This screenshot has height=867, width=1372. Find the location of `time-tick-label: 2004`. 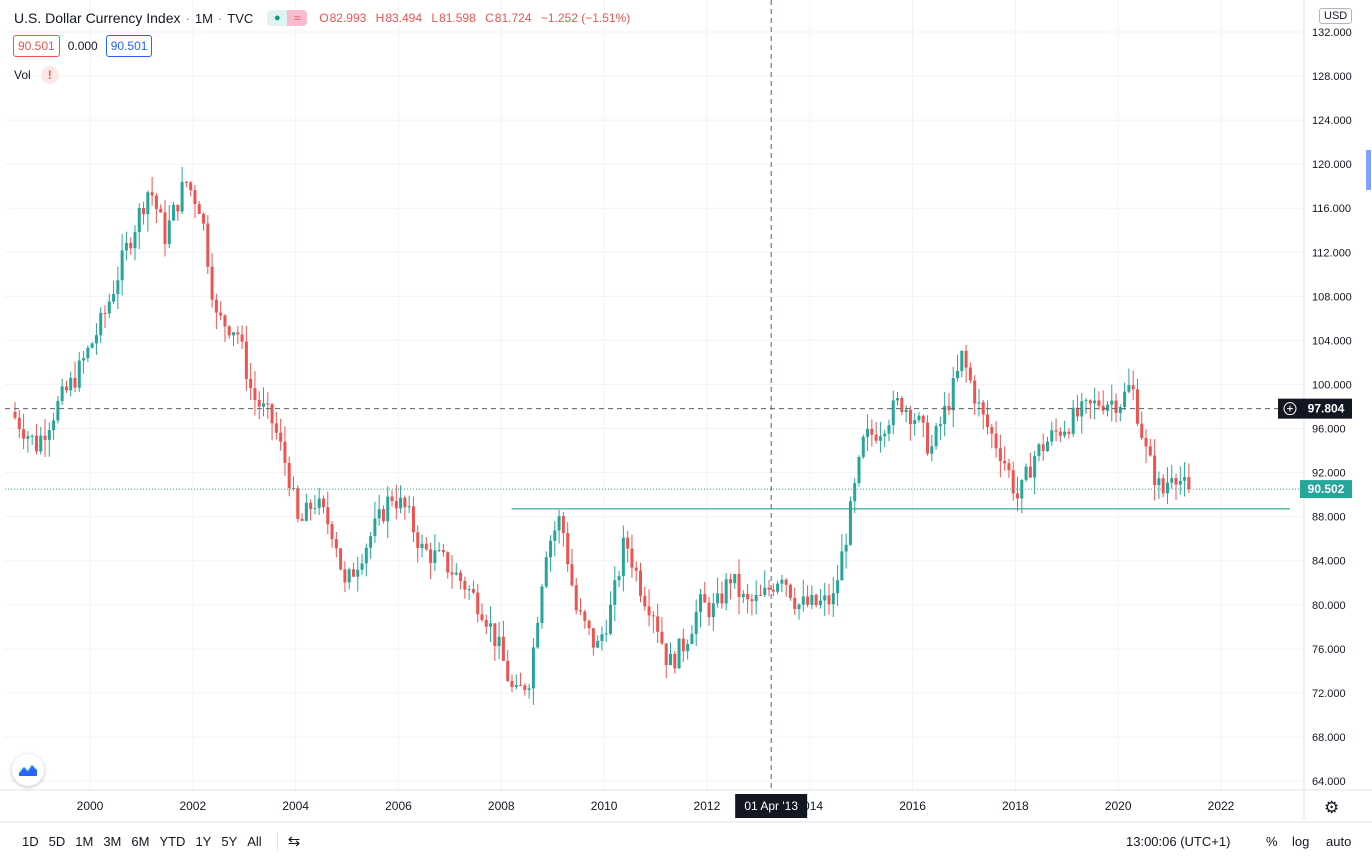

time-tick-label: 2004 is located at coordinates (295, 806).